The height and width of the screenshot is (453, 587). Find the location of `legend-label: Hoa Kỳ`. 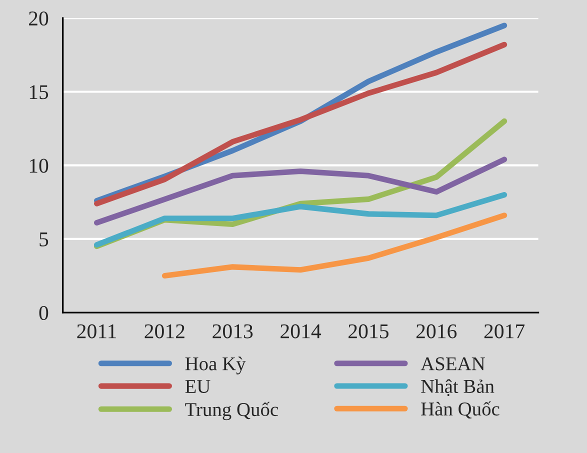

legend-label: Hoa Kỳ is located at coordinates (215, 365).